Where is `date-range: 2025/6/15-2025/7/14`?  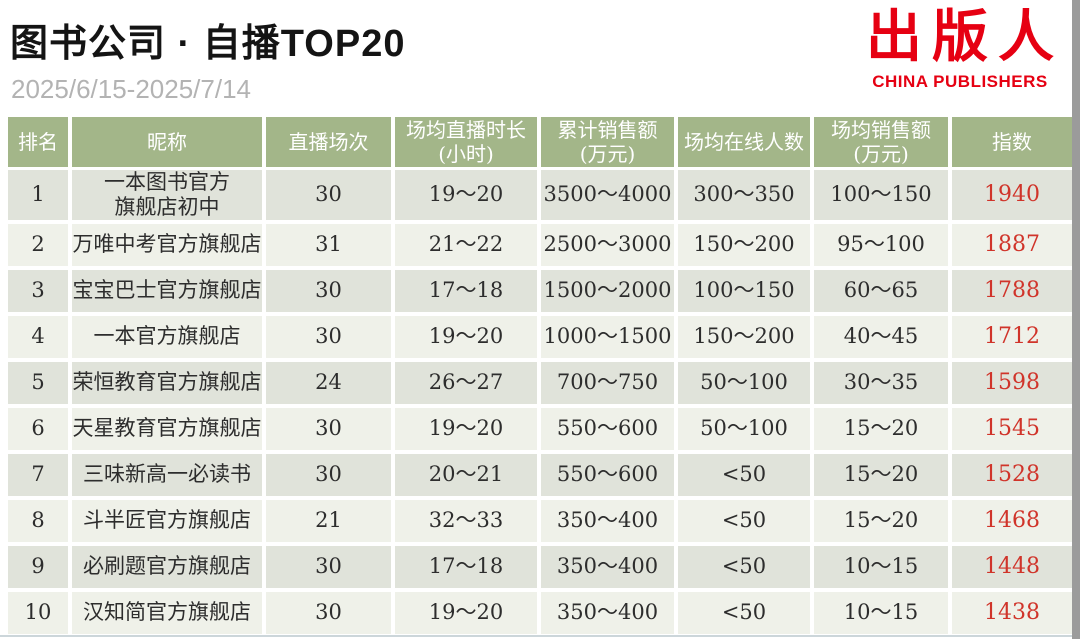 date-range: 2025/6/15-2025/7/14 is located at coordinates (131, 89).